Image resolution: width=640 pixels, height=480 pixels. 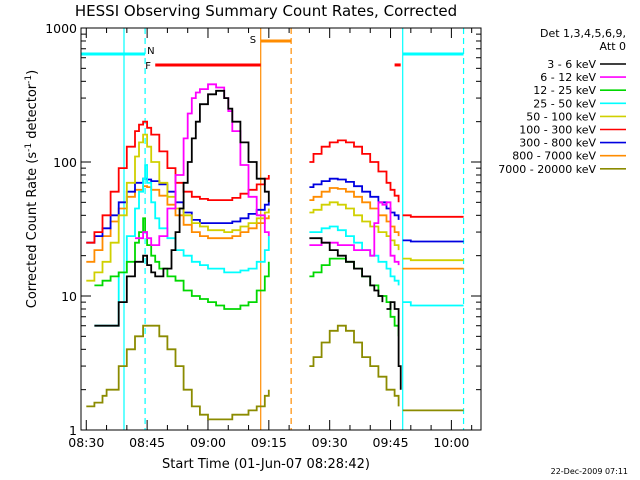 I want to click on y-tick-label-2: 100, so click(x=65, y=162).